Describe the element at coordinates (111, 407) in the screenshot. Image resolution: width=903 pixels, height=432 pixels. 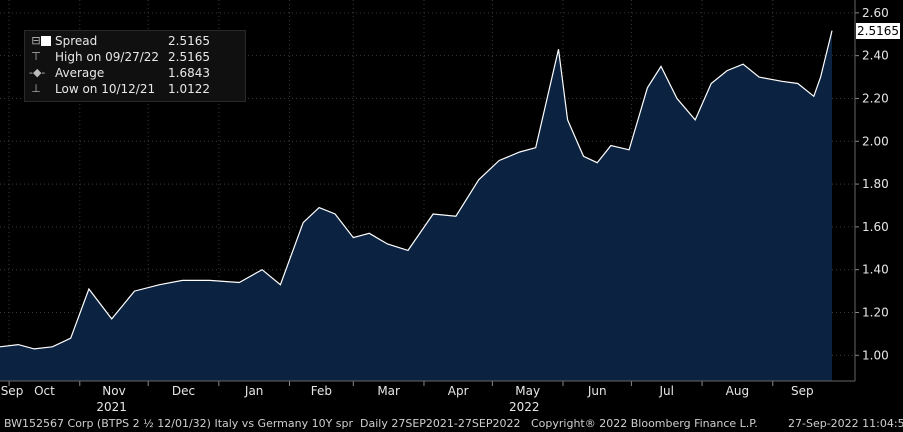
I see `x-year-label: 2021` at that location.